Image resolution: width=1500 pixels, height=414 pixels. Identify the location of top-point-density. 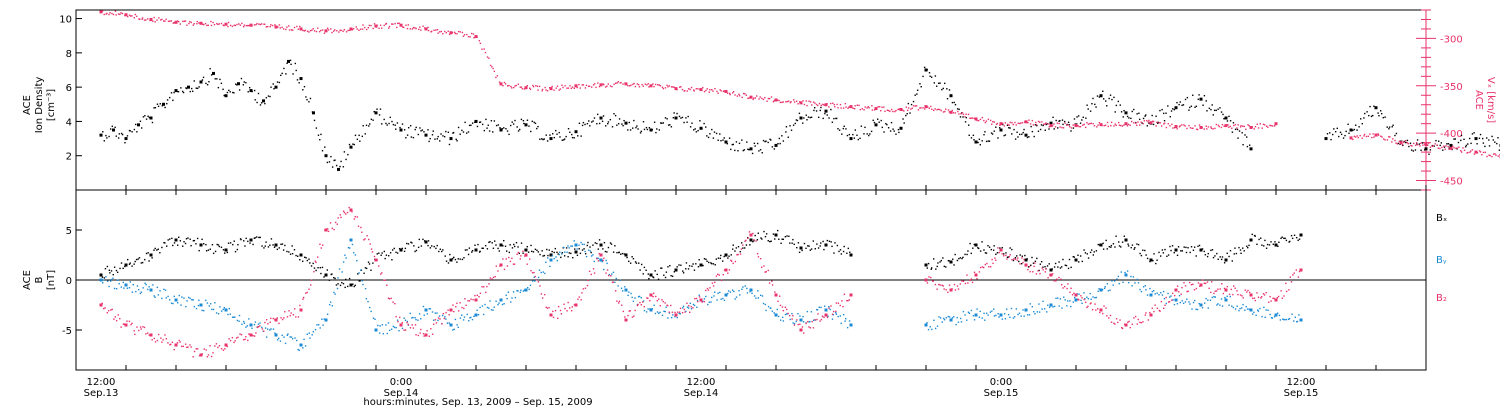
(213, 73).